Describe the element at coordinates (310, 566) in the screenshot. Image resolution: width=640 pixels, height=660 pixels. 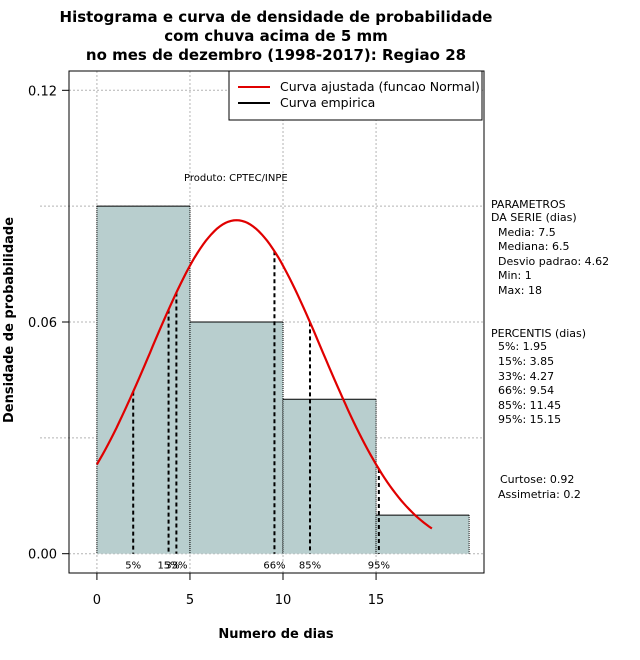
I see `percentile-label-5: 85%` at that location.